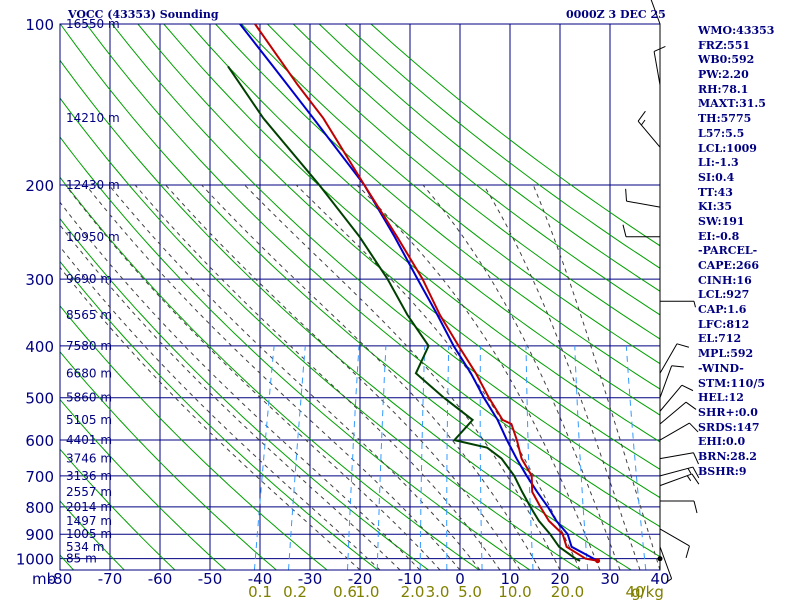  Describe the element at coordinates (647, 591) in the screenshot. I see `mixing-ratio-label-10: g/kg` at that location.